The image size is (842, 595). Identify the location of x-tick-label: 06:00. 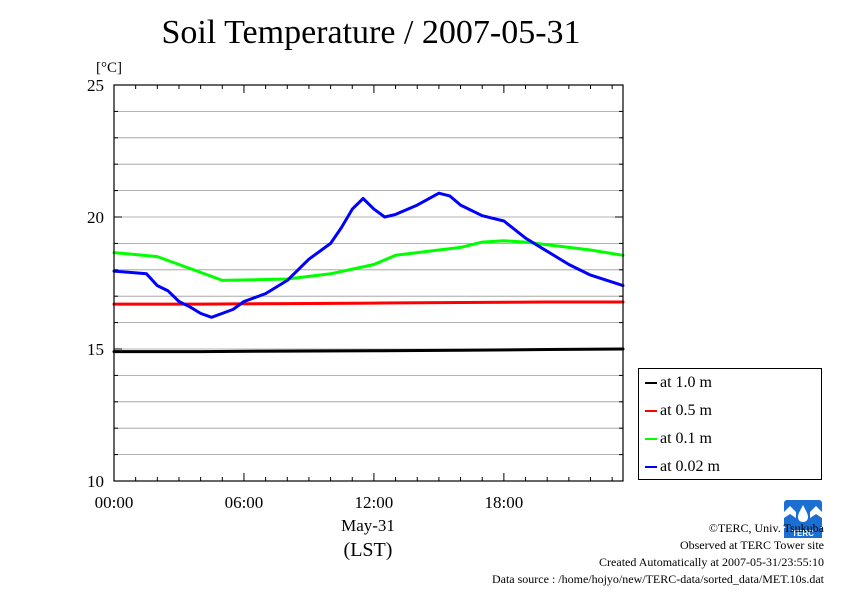
(244, 502).